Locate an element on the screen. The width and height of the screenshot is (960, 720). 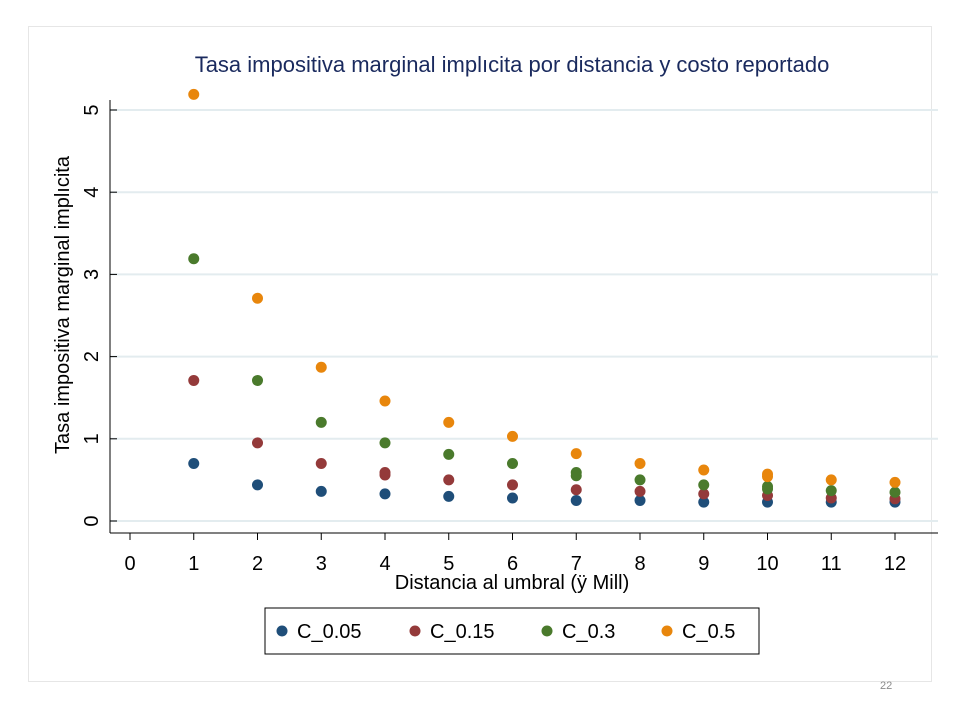
x-tick-label: 8 is located at coordinates (639, 564).